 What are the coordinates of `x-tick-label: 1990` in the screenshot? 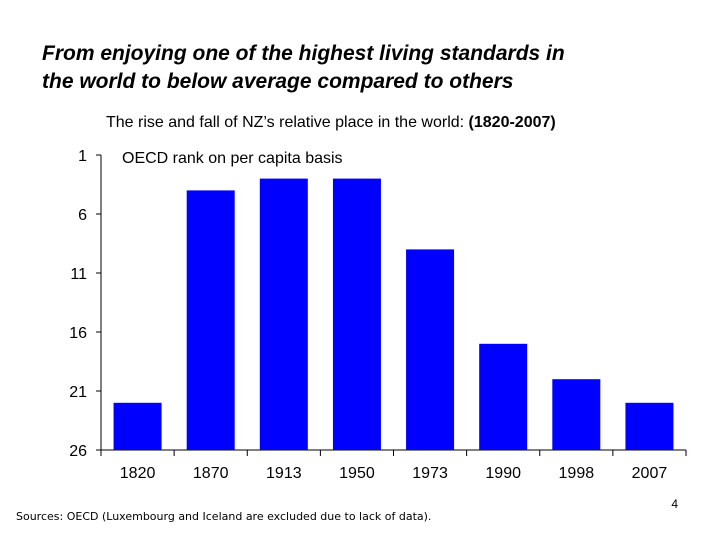 It's located at (503, 473).